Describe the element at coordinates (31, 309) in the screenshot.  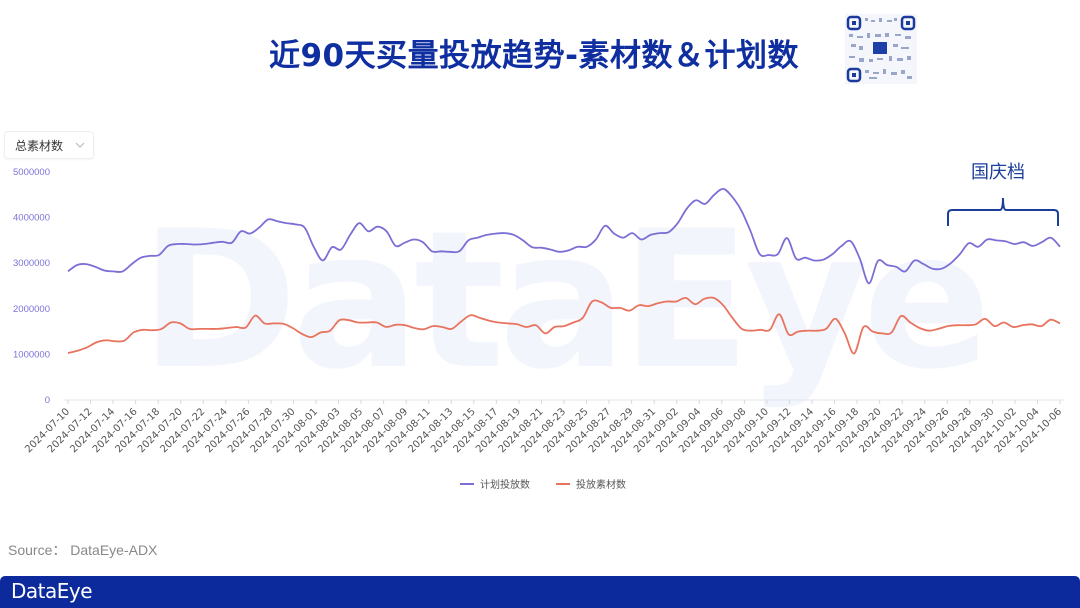
I see `y-tick-label: 2000000` at that location.